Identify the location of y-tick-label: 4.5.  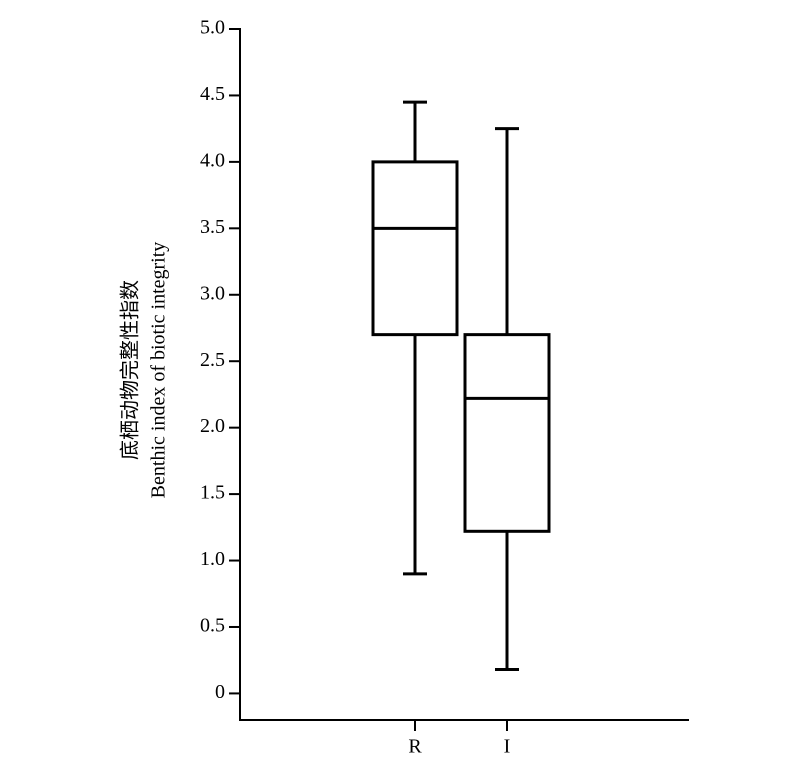
(212, 94).